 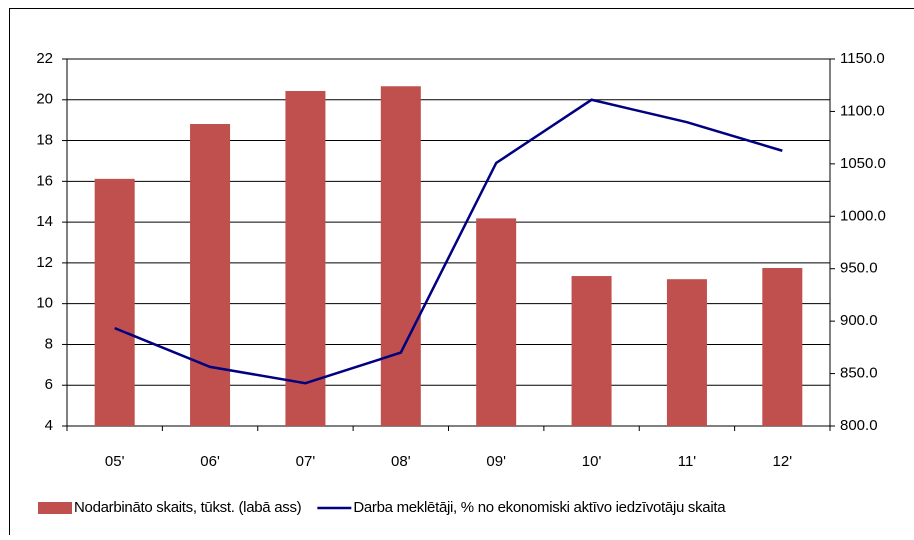 I want to click on y-tick-label: 10, so click(x=44, y=303).